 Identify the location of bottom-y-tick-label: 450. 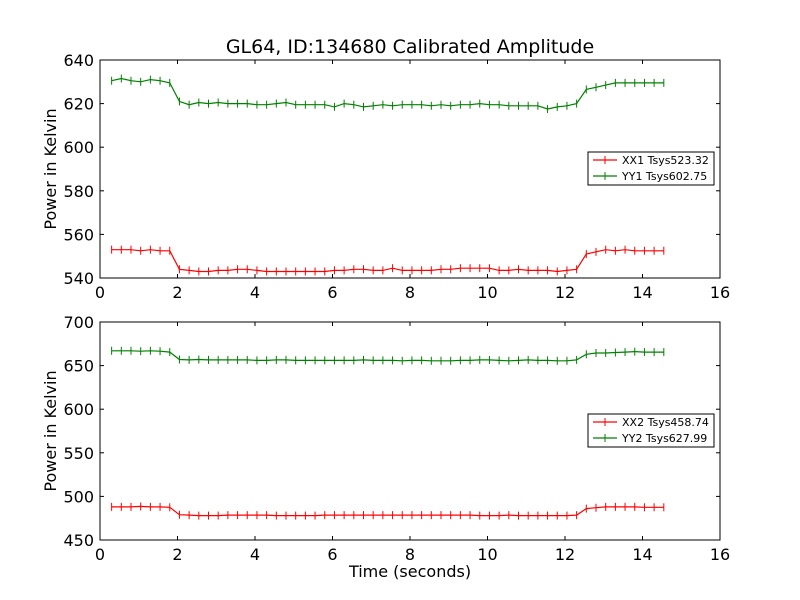
(78, 540).